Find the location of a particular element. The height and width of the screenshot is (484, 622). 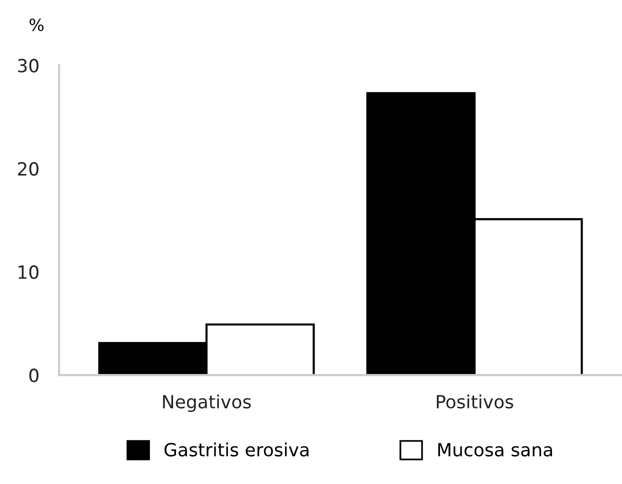

y-tick-label: 0 is located at coordinates (33, 375).